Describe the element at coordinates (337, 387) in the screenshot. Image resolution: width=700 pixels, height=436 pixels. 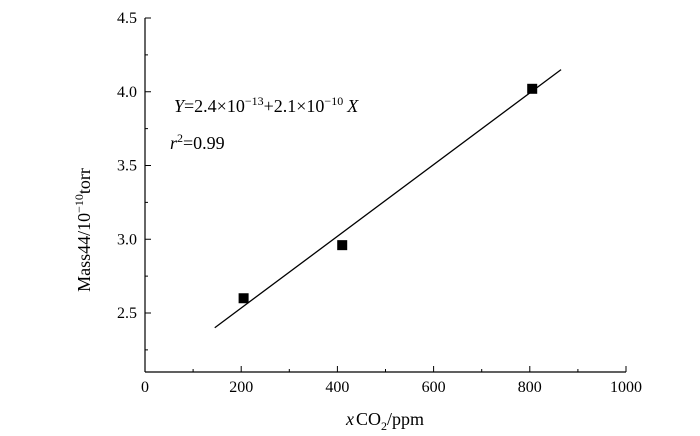
I see `x-tick-label: 400` at that location.